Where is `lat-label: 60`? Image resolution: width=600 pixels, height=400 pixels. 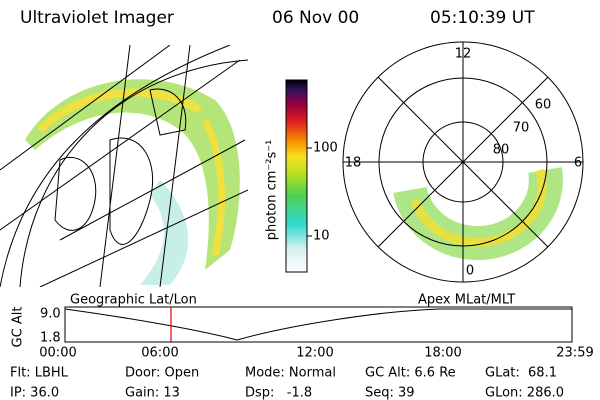
lat-label: 60 is located at coordinates (543, 105).